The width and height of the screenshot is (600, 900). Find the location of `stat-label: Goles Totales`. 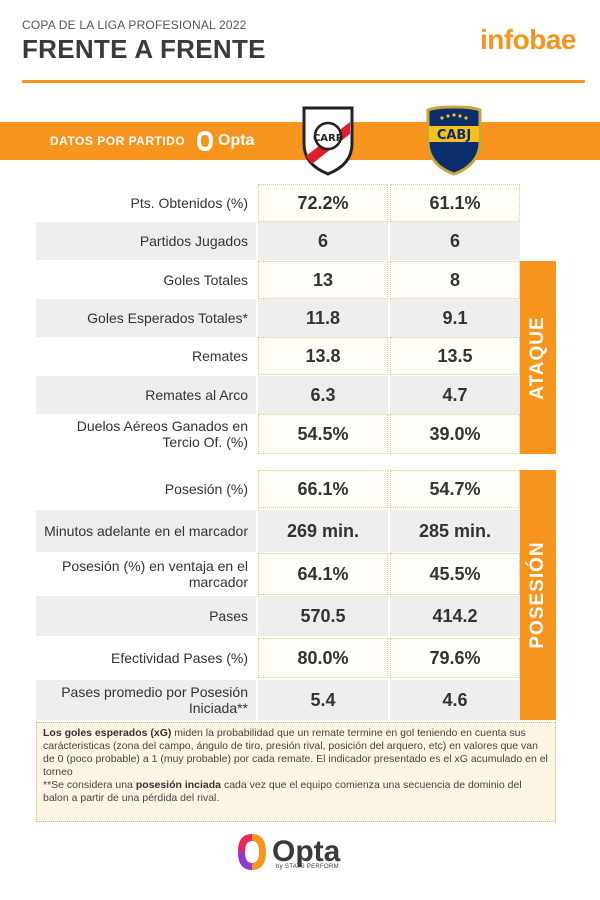

stat-label: Goles Totales is located at coordinates (205, 280).